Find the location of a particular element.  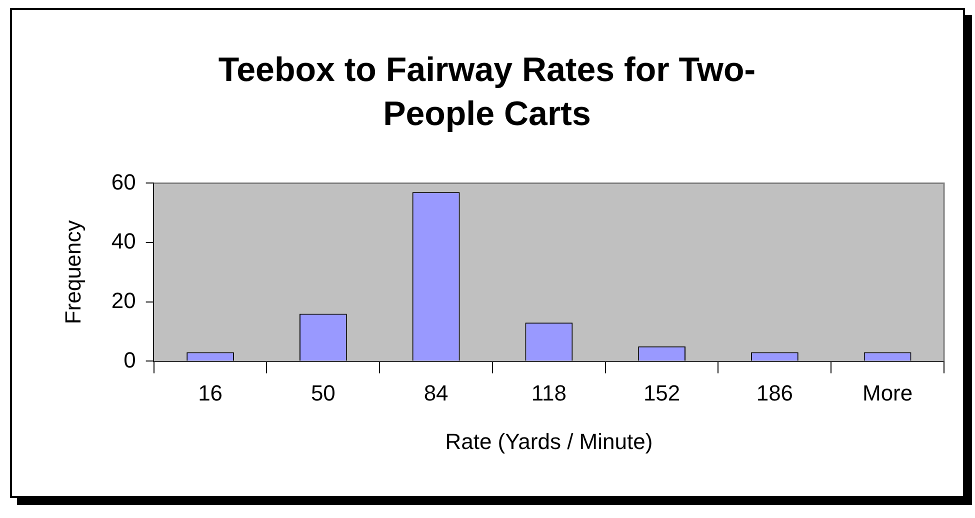

x-axis-title: Rate (Yards / Minute) is located at coordinates (549, 441).